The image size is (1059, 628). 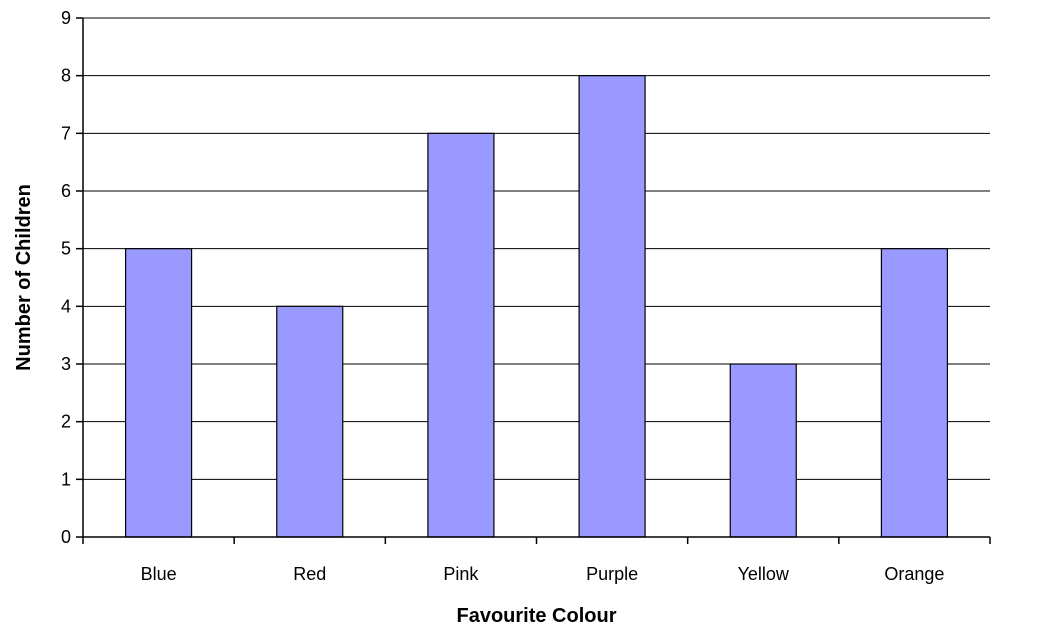 What do you see at coordinates (159, 574) in the screenshot?
I see `x-tick-label: Blue` at bounding box center [159, 574].